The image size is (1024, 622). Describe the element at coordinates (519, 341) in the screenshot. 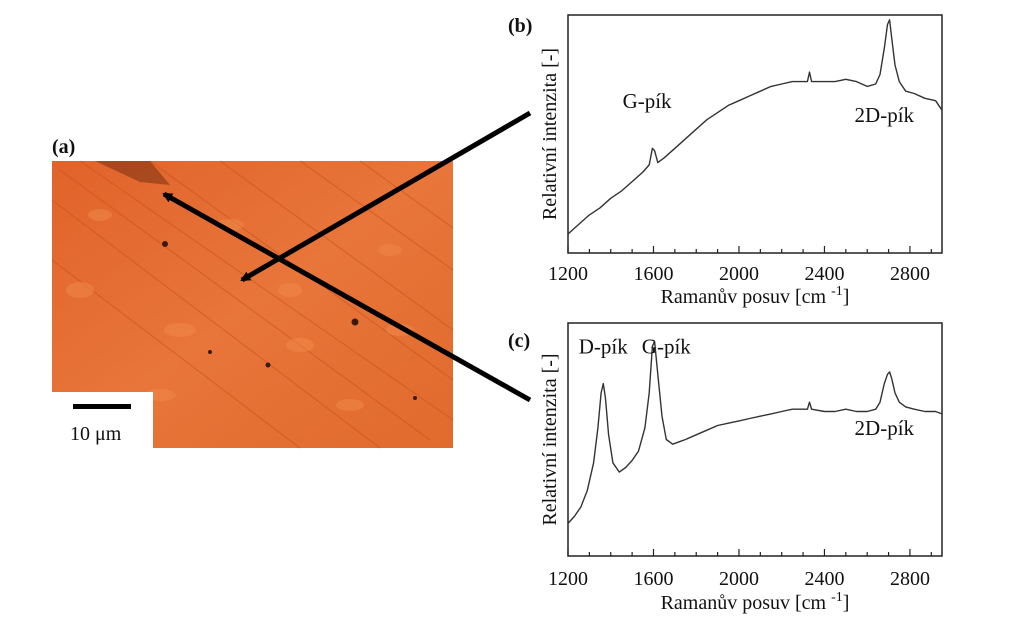

I see `panel-c-label: (c)` at that location.